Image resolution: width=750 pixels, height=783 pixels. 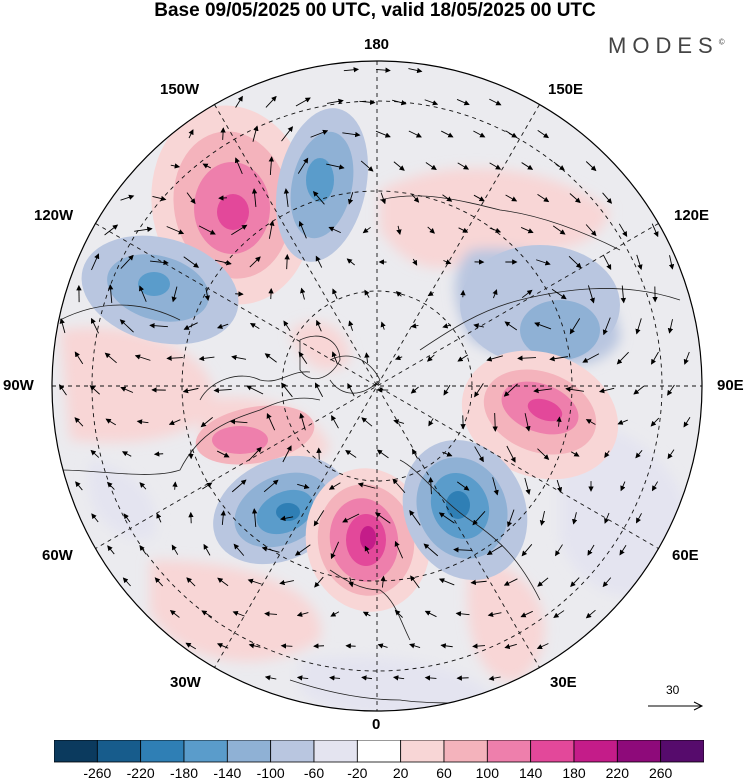 What do you see at coordinates (673, 690) in the screenshot?
I see `reference-vector-label: 30` at bounding box center [673, 690].